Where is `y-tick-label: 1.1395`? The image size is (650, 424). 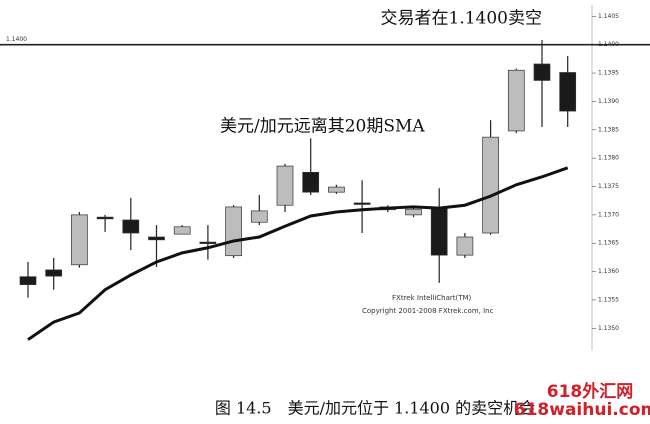 y-tick-label: 1.1395 is located at coordinates (608, 73).